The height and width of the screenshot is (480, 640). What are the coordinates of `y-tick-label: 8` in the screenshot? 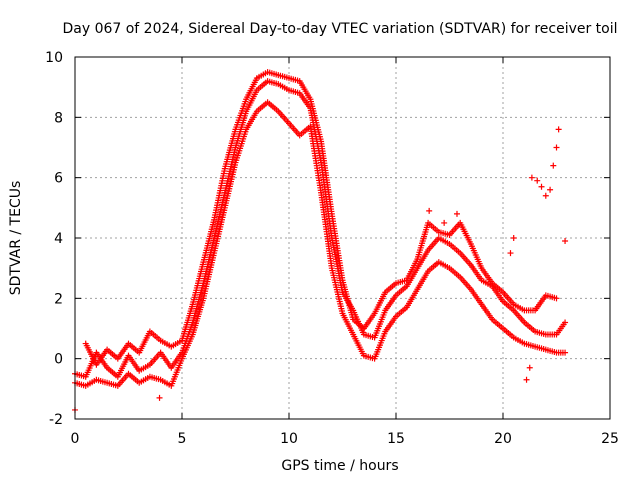 It's located at (58, 118).